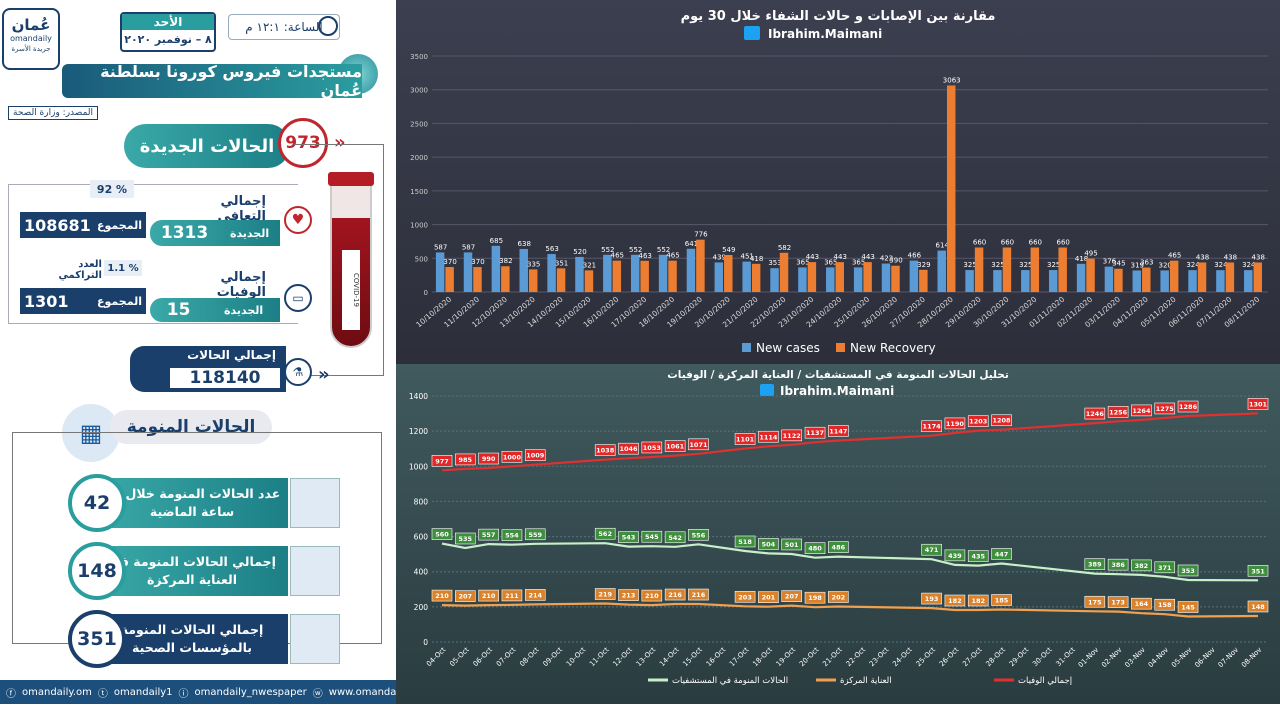 The image size is (1280, 708). I want to click on chart2-data-label: 1046, so click(628, 449).